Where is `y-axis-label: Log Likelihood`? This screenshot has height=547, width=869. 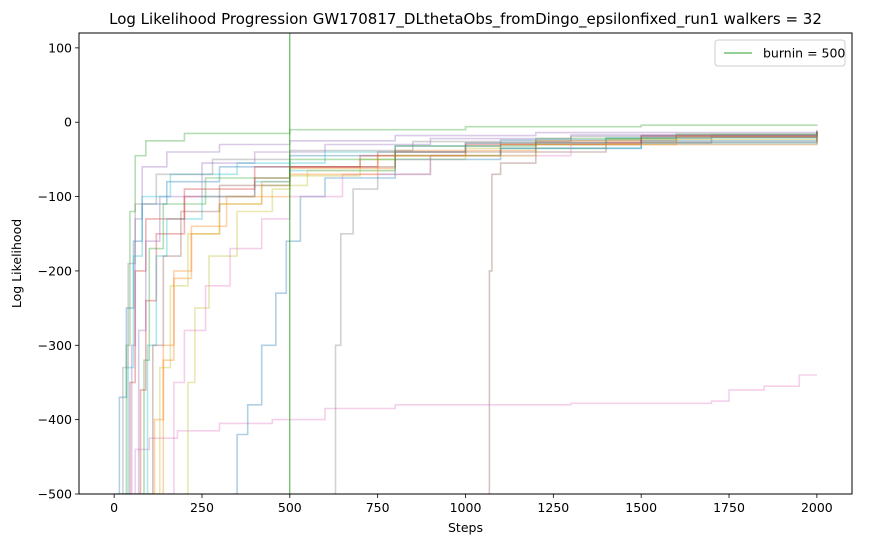
y-axis-label: Log Likelihood is located at coordinates (16, 263).